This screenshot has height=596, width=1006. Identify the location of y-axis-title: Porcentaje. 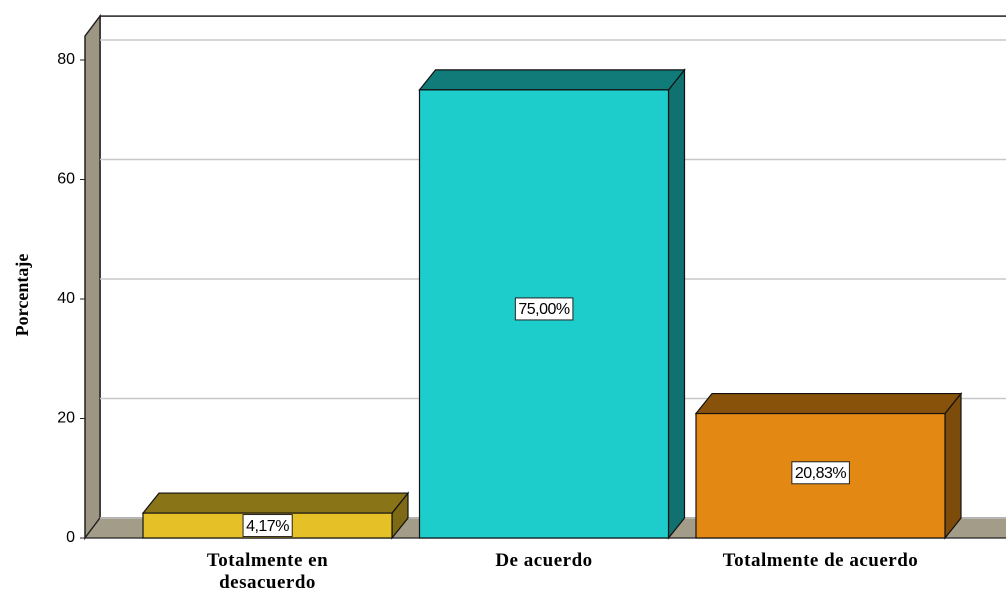
(22, 295).